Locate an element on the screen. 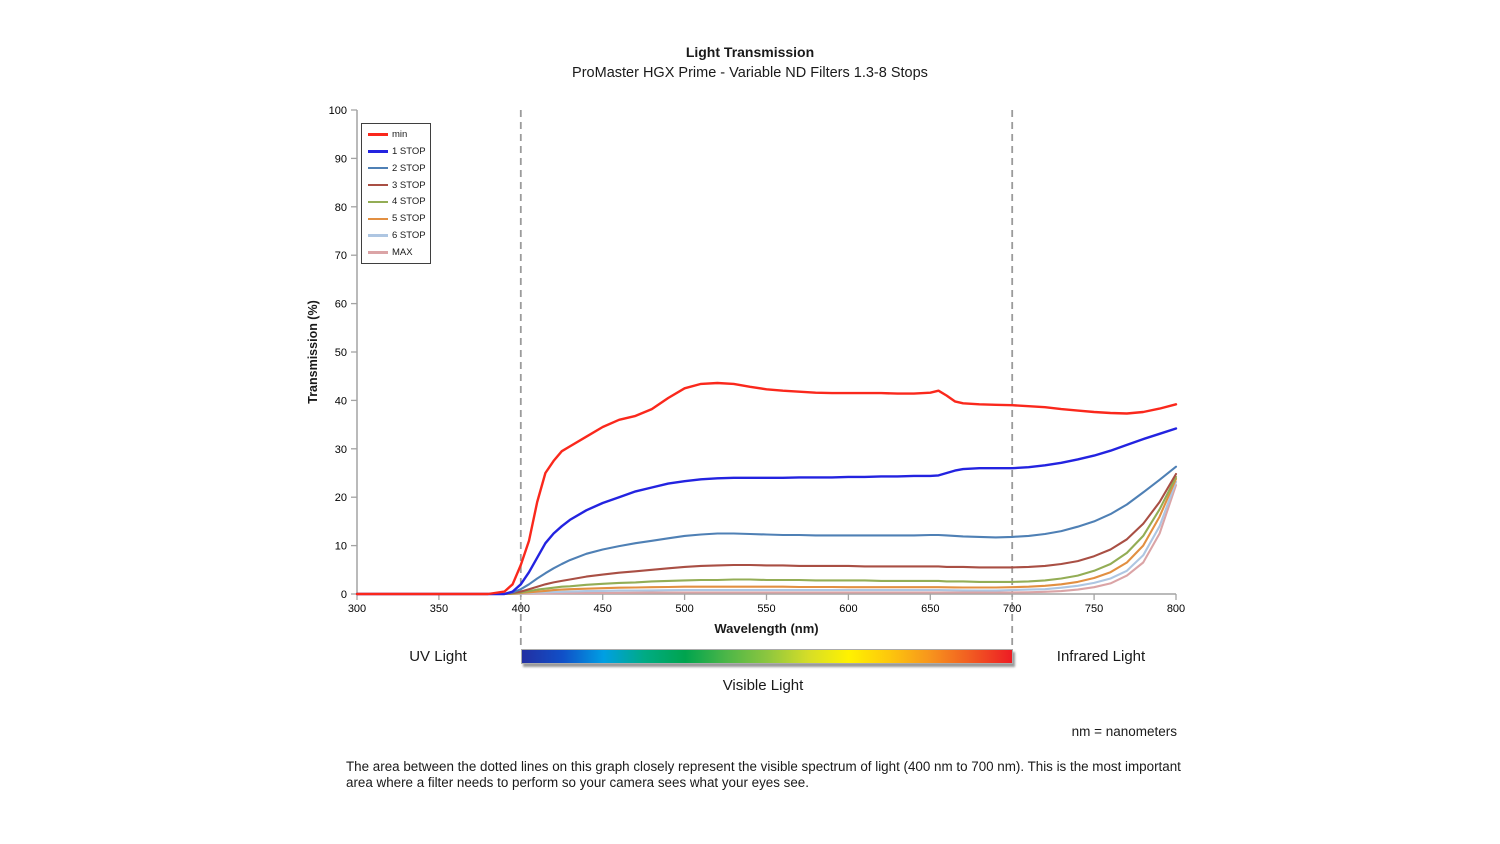  legend-label: 4 STOP is located at coordinates (409, 202).